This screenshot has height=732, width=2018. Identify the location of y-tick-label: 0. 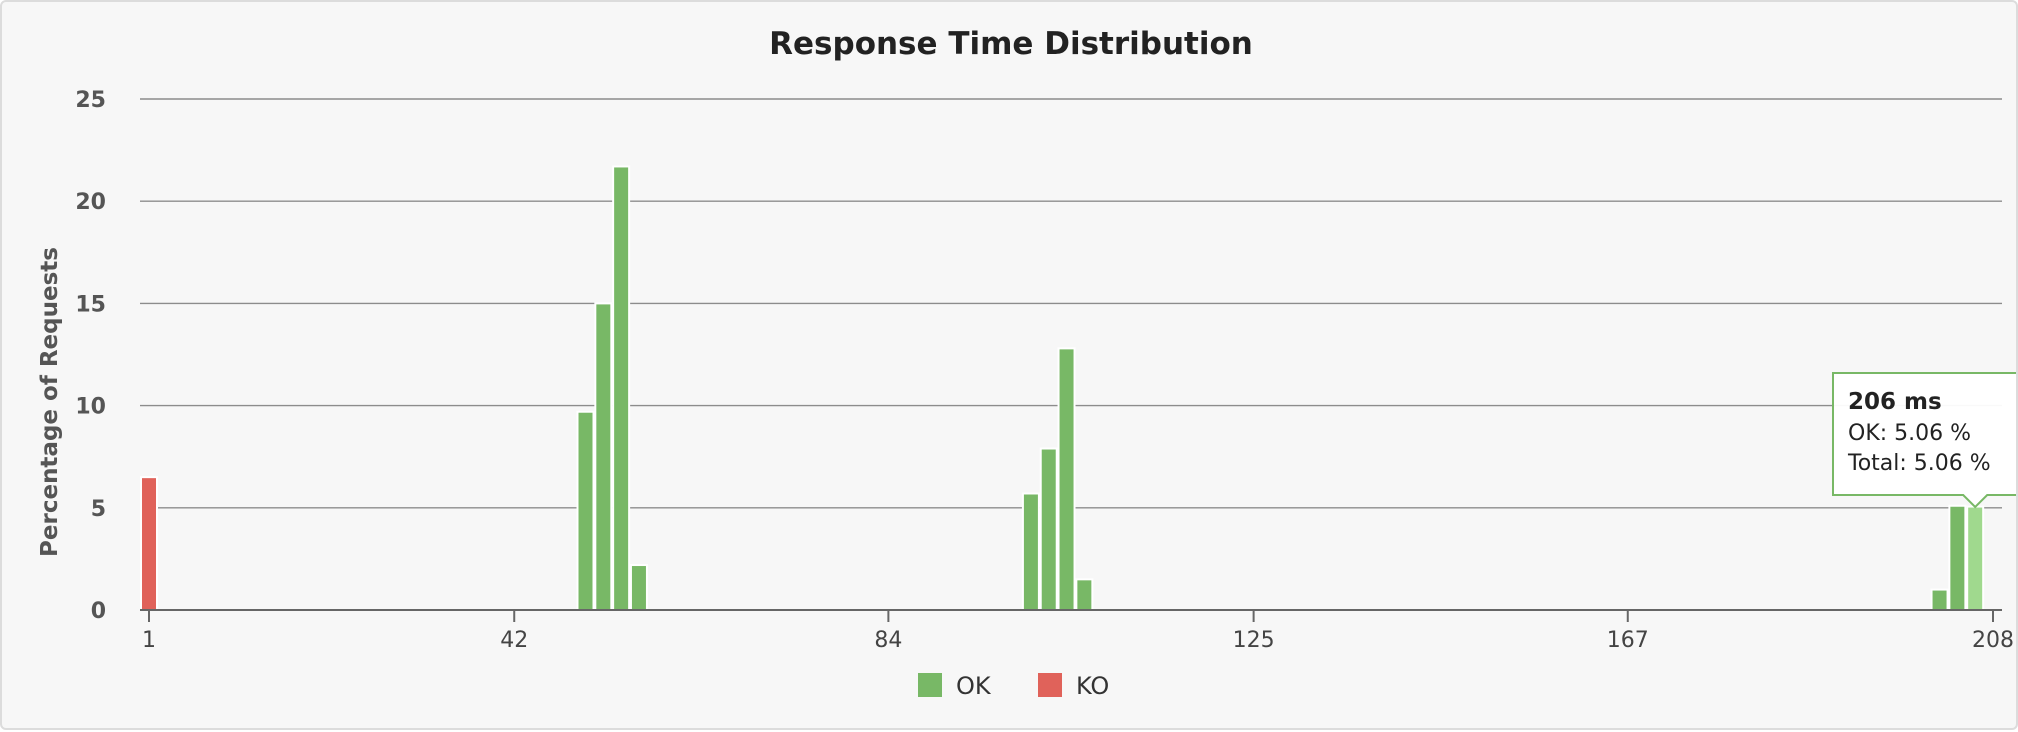
(98, 611).